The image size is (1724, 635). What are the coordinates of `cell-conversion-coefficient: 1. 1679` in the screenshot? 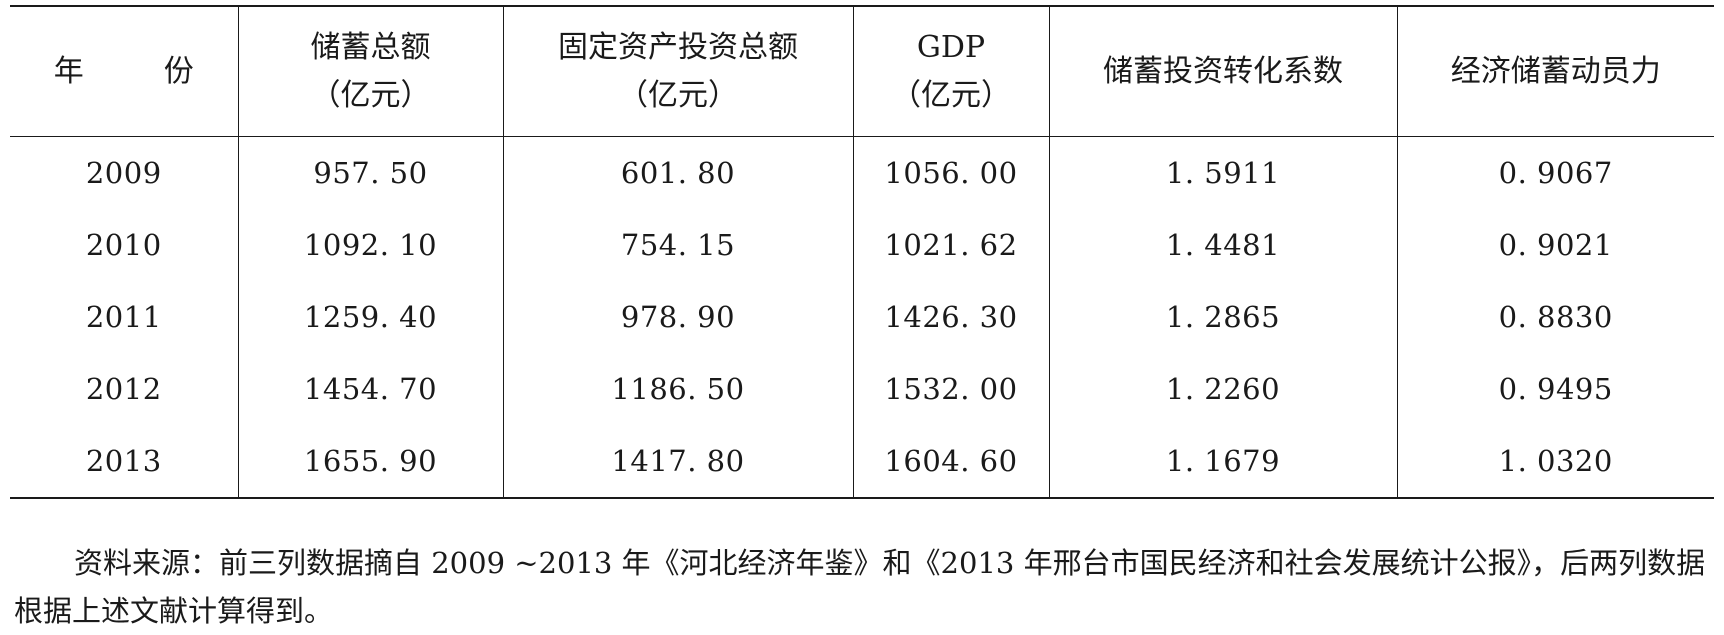 It's located at (1223, 461).